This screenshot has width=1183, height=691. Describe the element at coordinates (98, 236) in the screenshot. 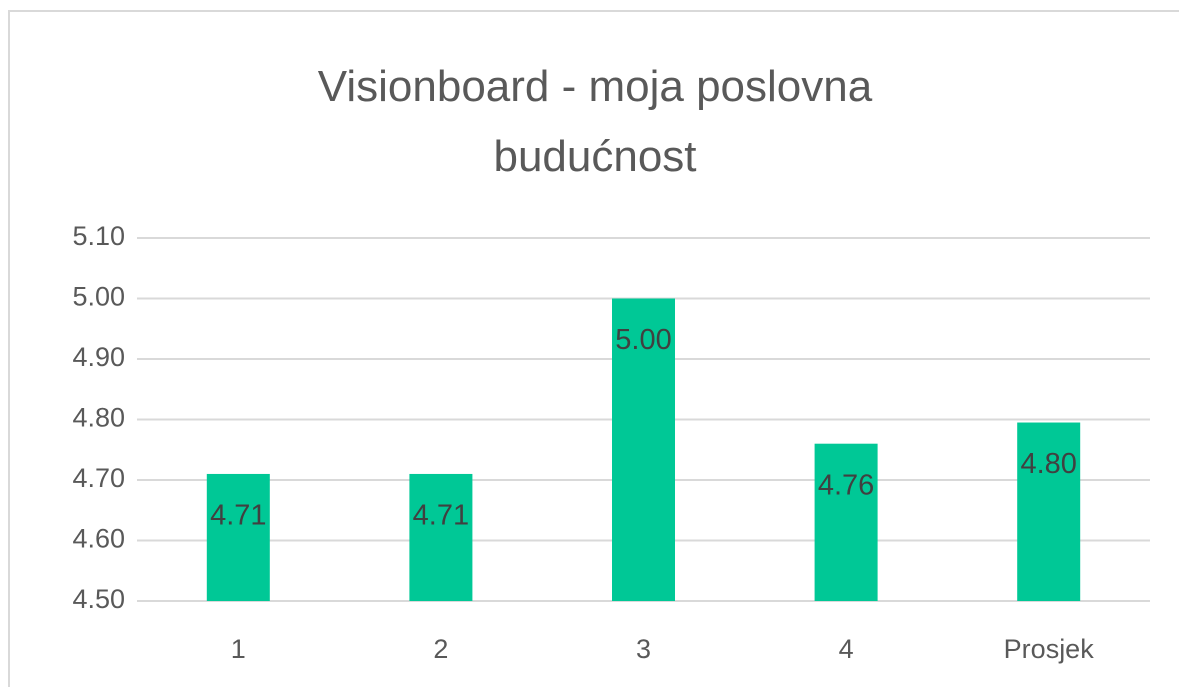

I see `y-tick-label: 5.10` at that location.